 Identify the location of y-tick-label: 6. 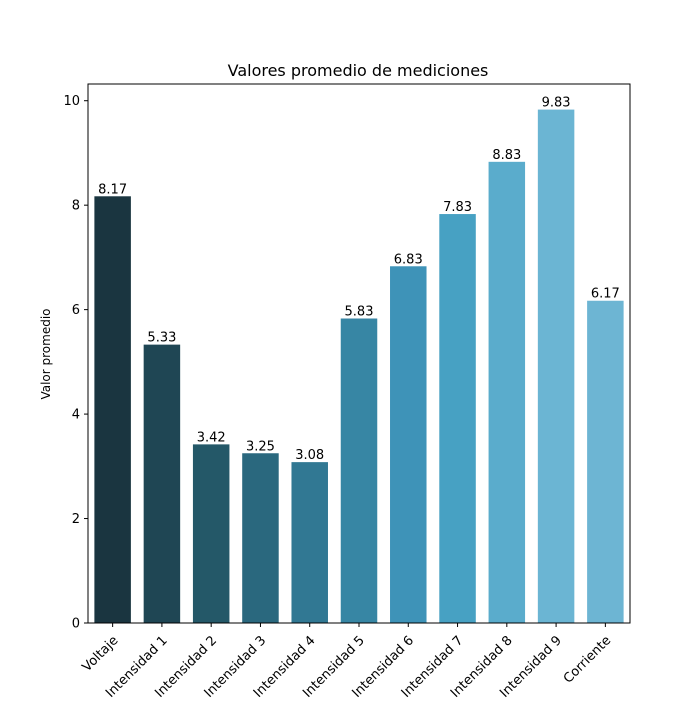
(76, 310).